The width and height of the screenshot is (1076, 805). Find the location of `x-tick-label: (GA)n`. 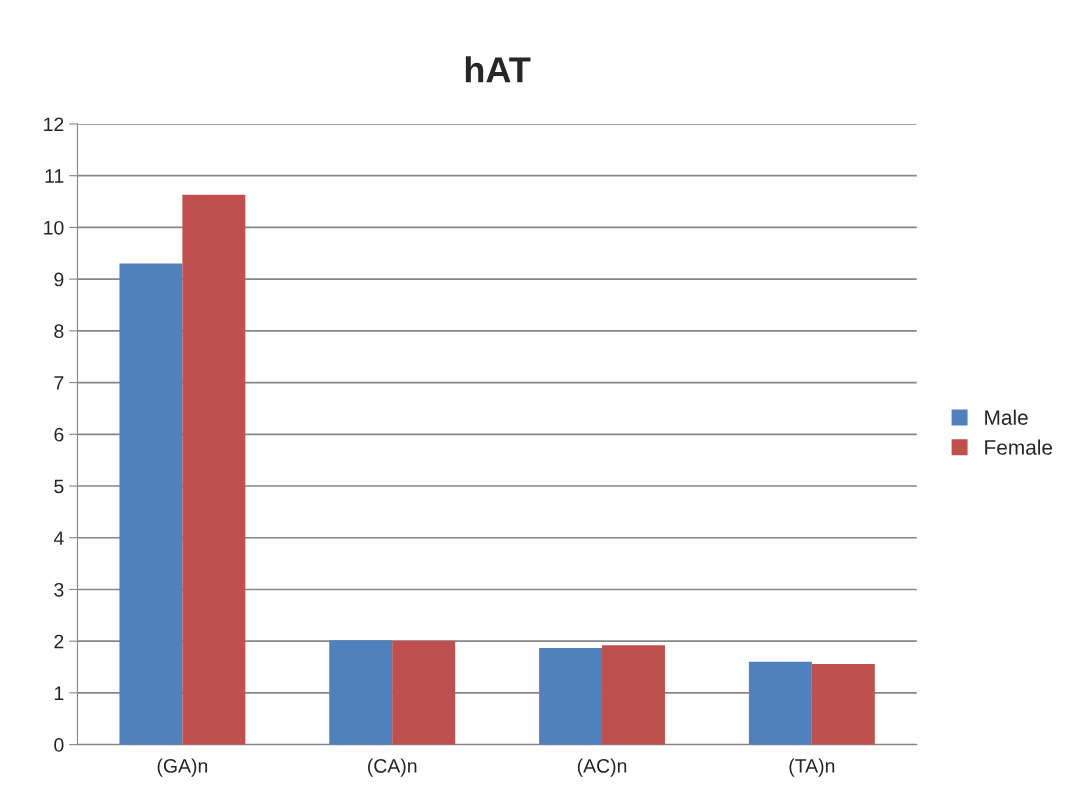

x-tick-label: (GA)n is located at coordinates (182, 767).